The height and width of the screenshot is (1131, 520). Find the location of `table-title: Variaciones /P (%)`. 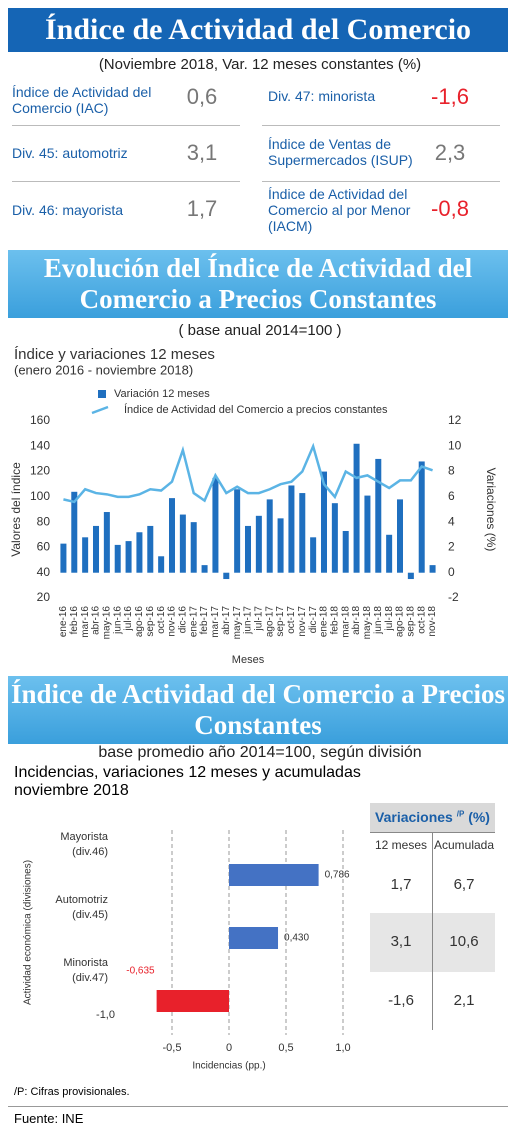

table-title: Variaciones /P (%) is located at coordinates (432, 817).